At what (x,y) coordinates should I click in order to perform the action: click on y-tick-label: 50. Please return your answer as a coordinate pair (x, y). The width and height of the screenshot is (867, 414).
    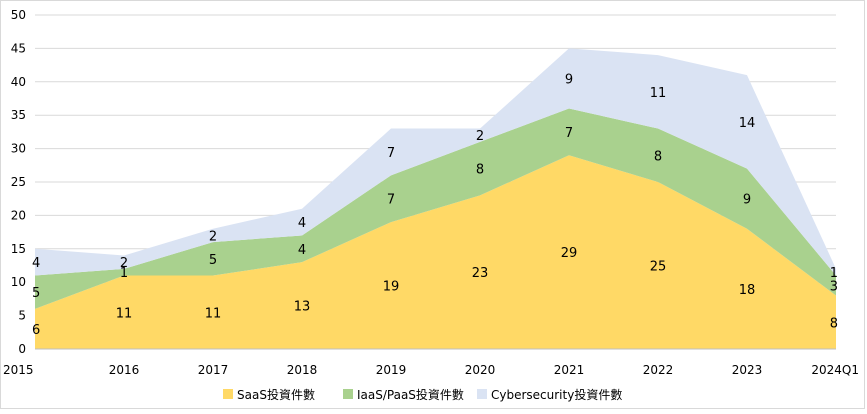
    Looking at the image, I should click on (18, 15).